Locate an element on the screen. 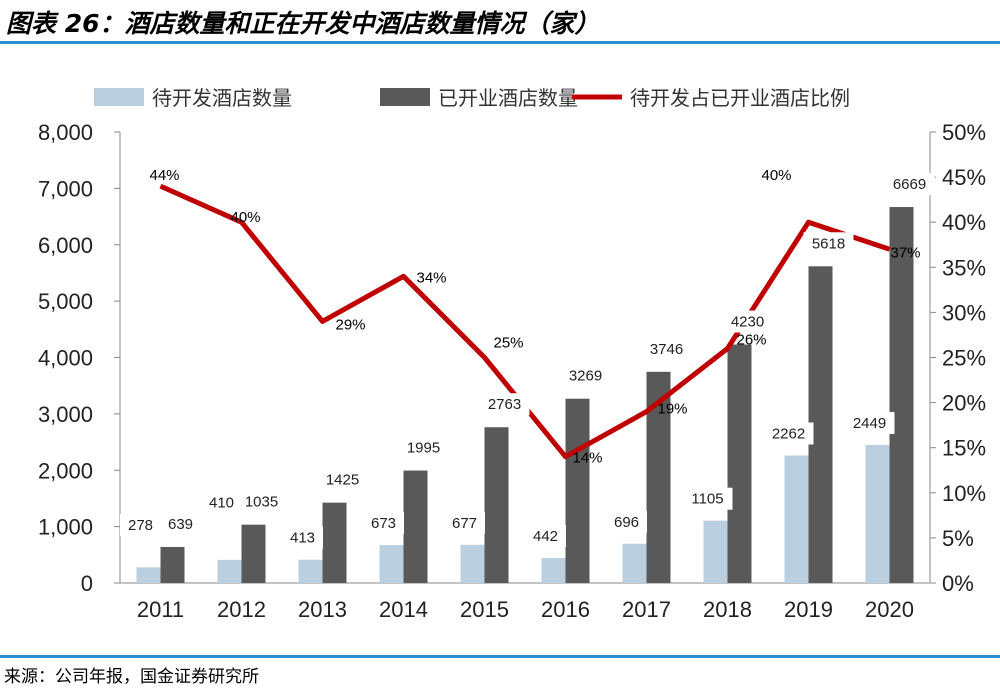 This screenshot has height=688, width=1000. x-tick-label: 2019 is located at coordinates (808, 609).